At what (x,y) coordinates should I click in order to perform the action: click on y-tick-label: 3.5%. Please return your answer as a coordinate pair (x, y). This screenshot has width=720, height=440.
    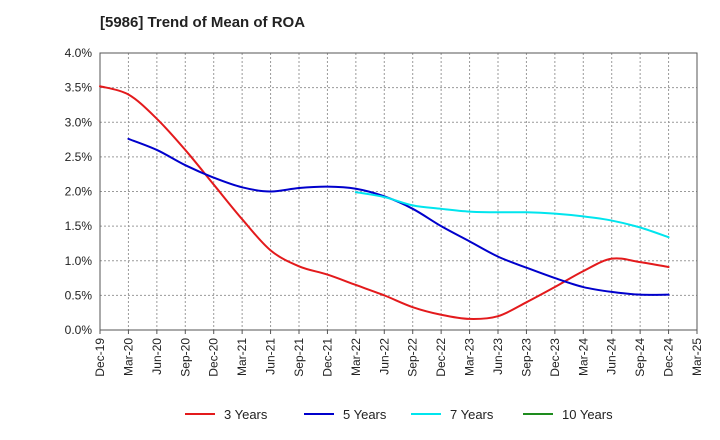
    Looking at the image, I should click on (79, 88).